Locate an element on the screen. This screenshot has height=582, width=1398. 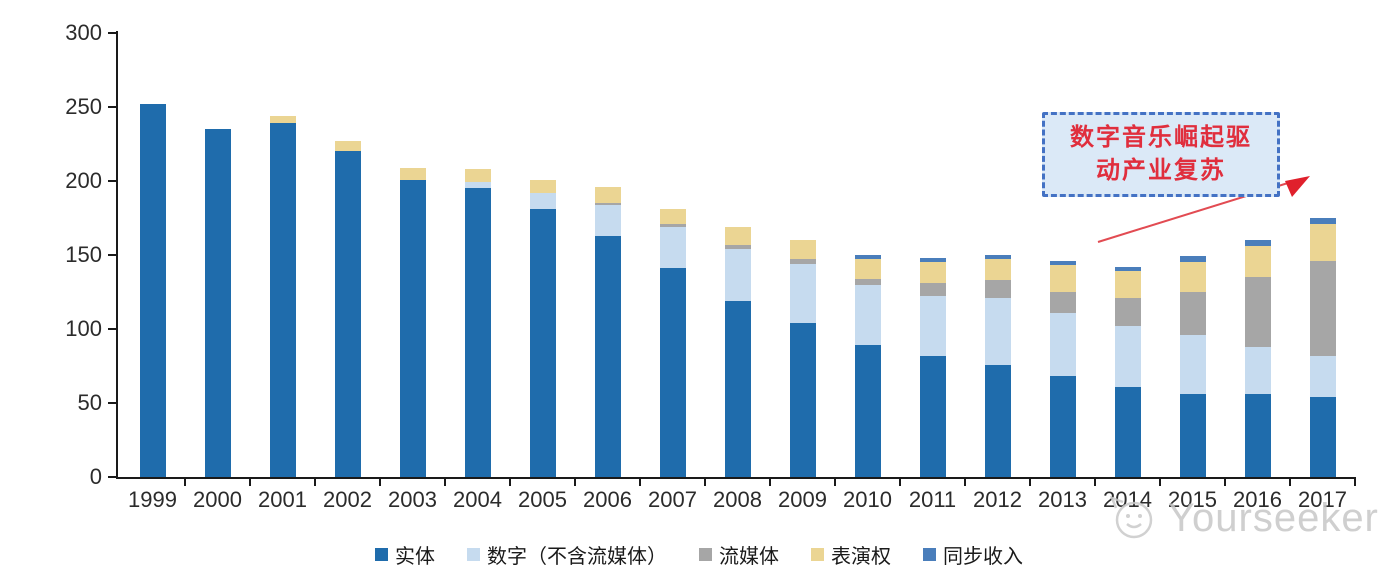
bar-segment-2002 is located at coordinates (347, 314).